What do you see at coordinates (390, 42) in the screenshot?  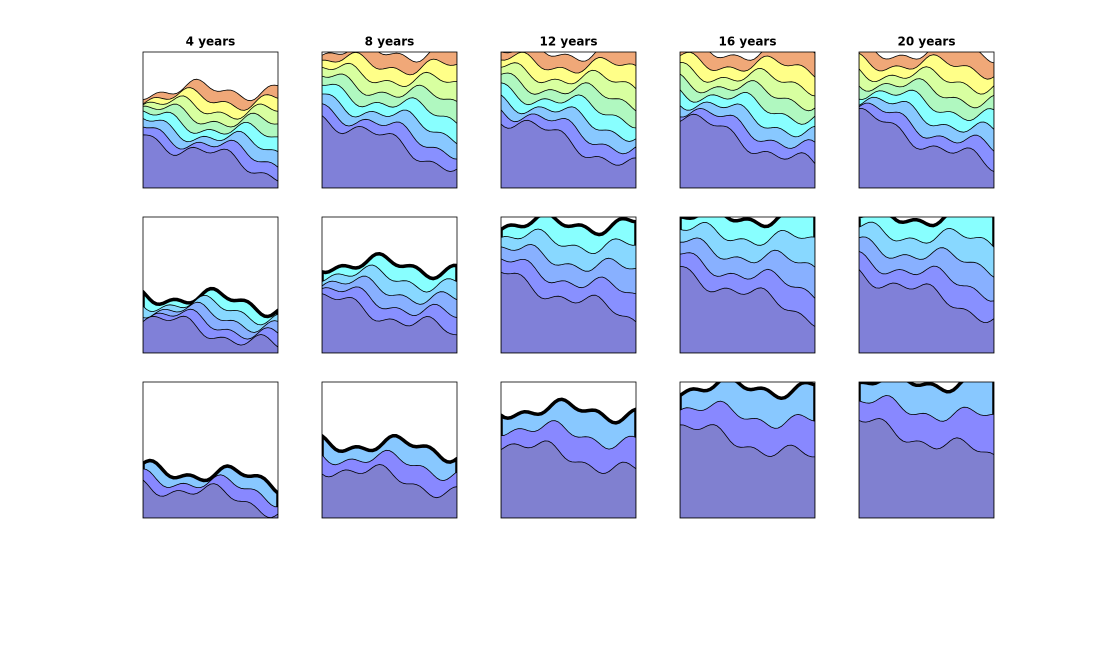 I see `panel-title: 8 years` at bounding box center [390, 42].